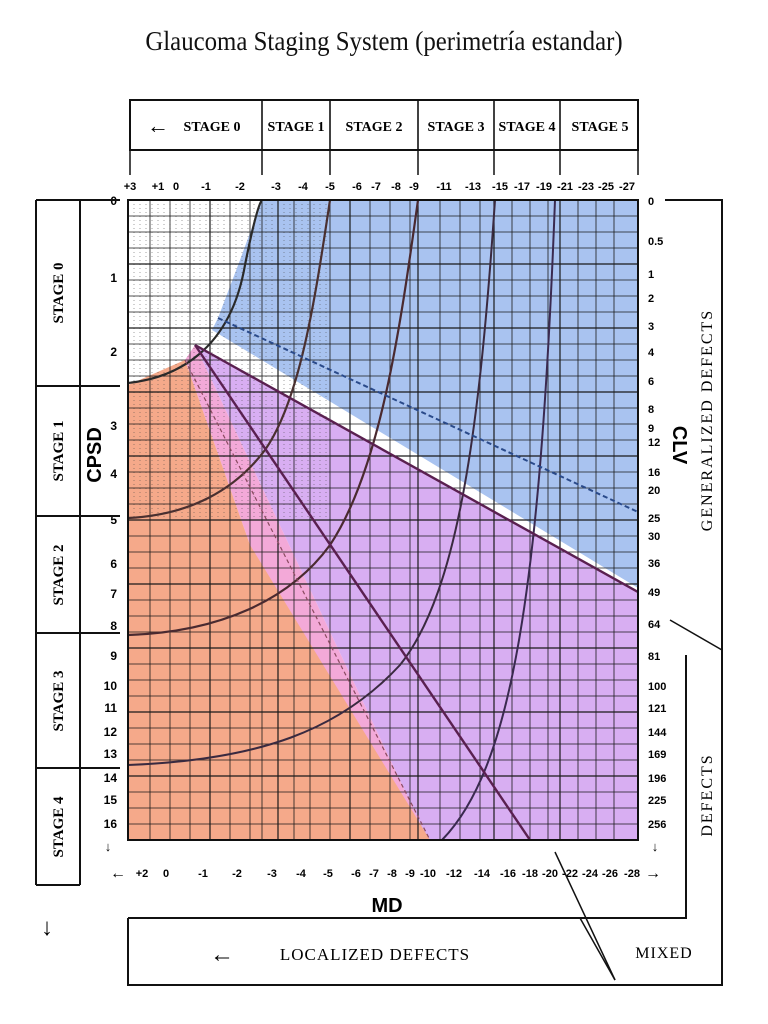 The image size is (768, 1024). I want to click on md-right-arrow: →, so click(653, 873).